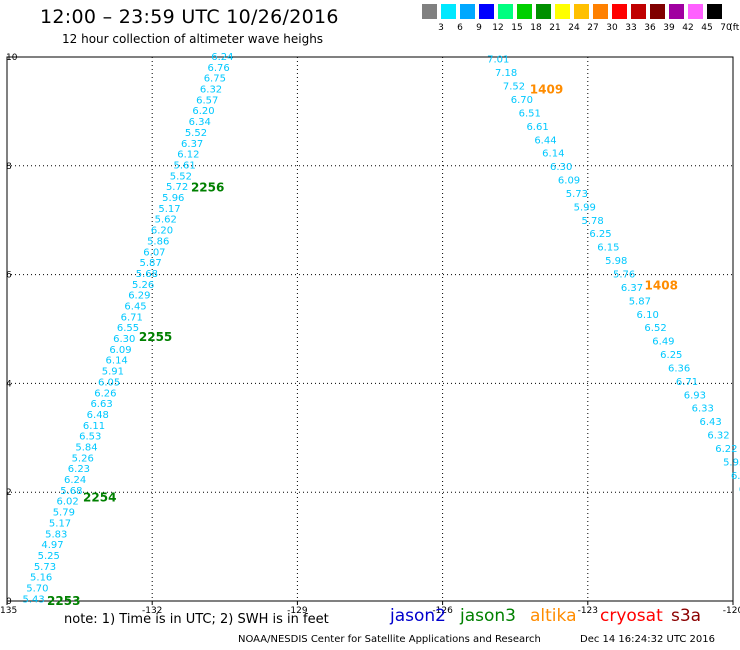  What do you see at coordinates (536, 28) in the screenshot?
I see `color-scale-label: 18` at bounding box center [536, 28].